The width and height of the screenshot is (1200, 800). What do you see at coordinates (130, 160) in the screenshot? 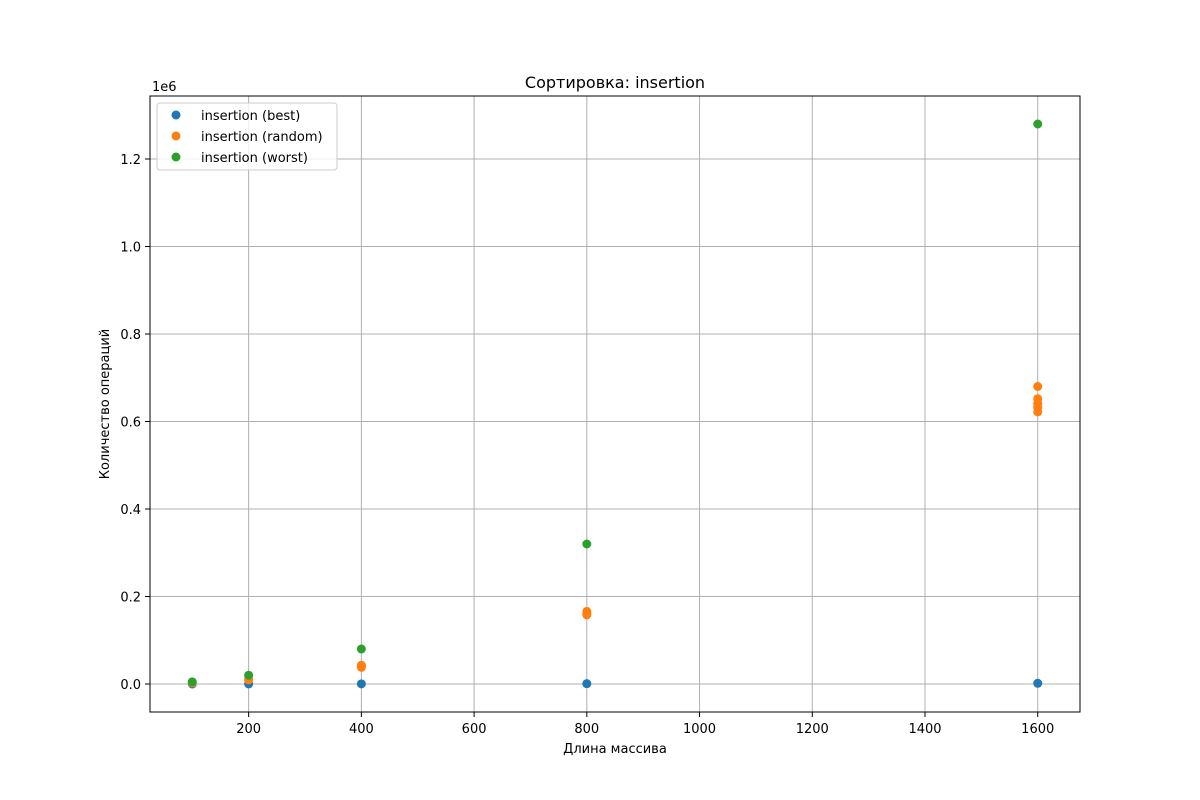
I see `y-tick-label: 1.2` at bounding box center [130, 160].